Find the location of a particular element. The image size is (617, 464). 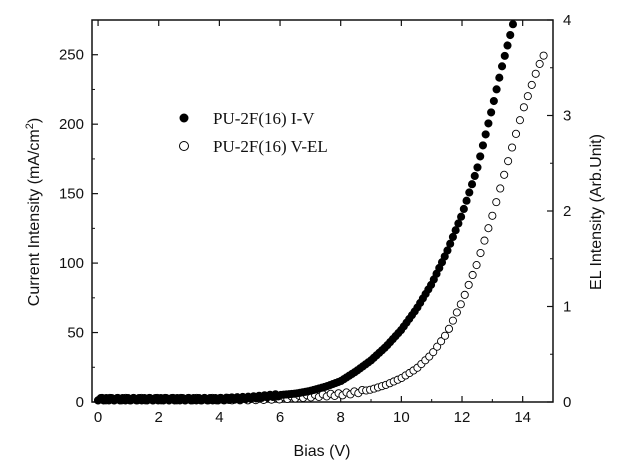

y-right-tick-label: 0 is located at coordinates (567, 402).